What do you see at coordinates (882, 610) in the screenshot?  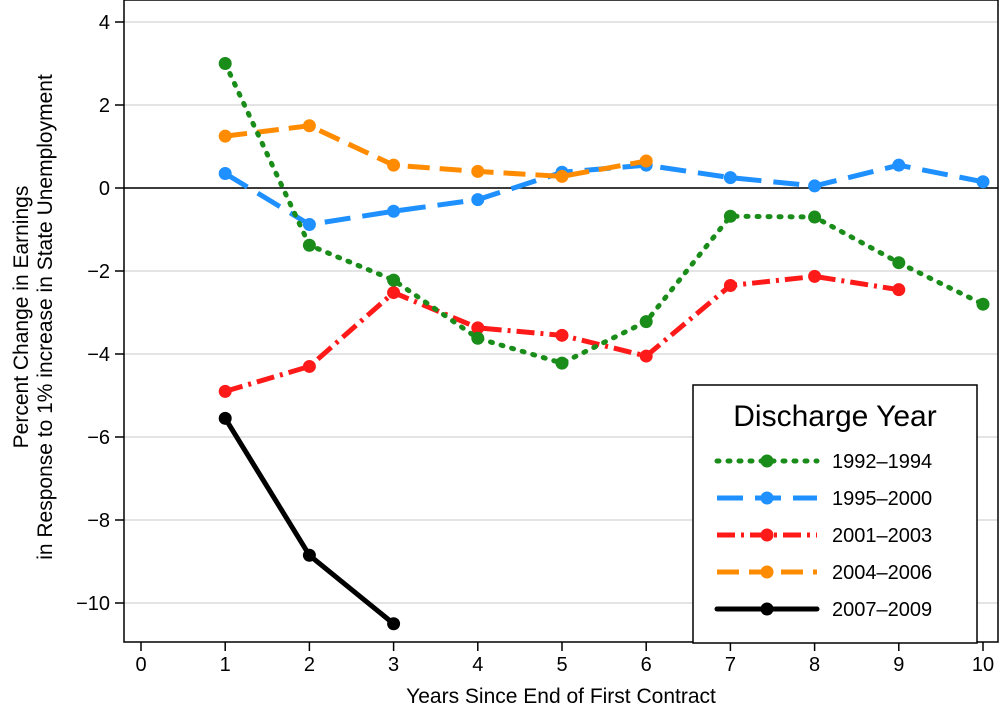 I see `legend-label: 2007–2009` at bounding box center [882, 610].